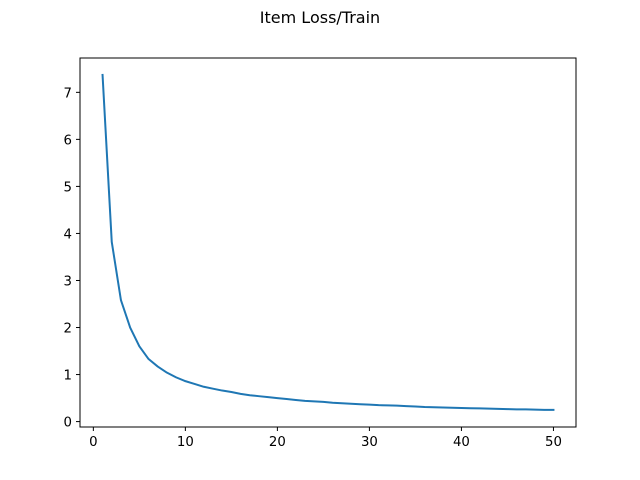 This screenshot has height=480, width=640. What do you see at coordinates (277, 442) in the screenshot?
I see `x-tick-label: 20` at bounding box center [277, 442].